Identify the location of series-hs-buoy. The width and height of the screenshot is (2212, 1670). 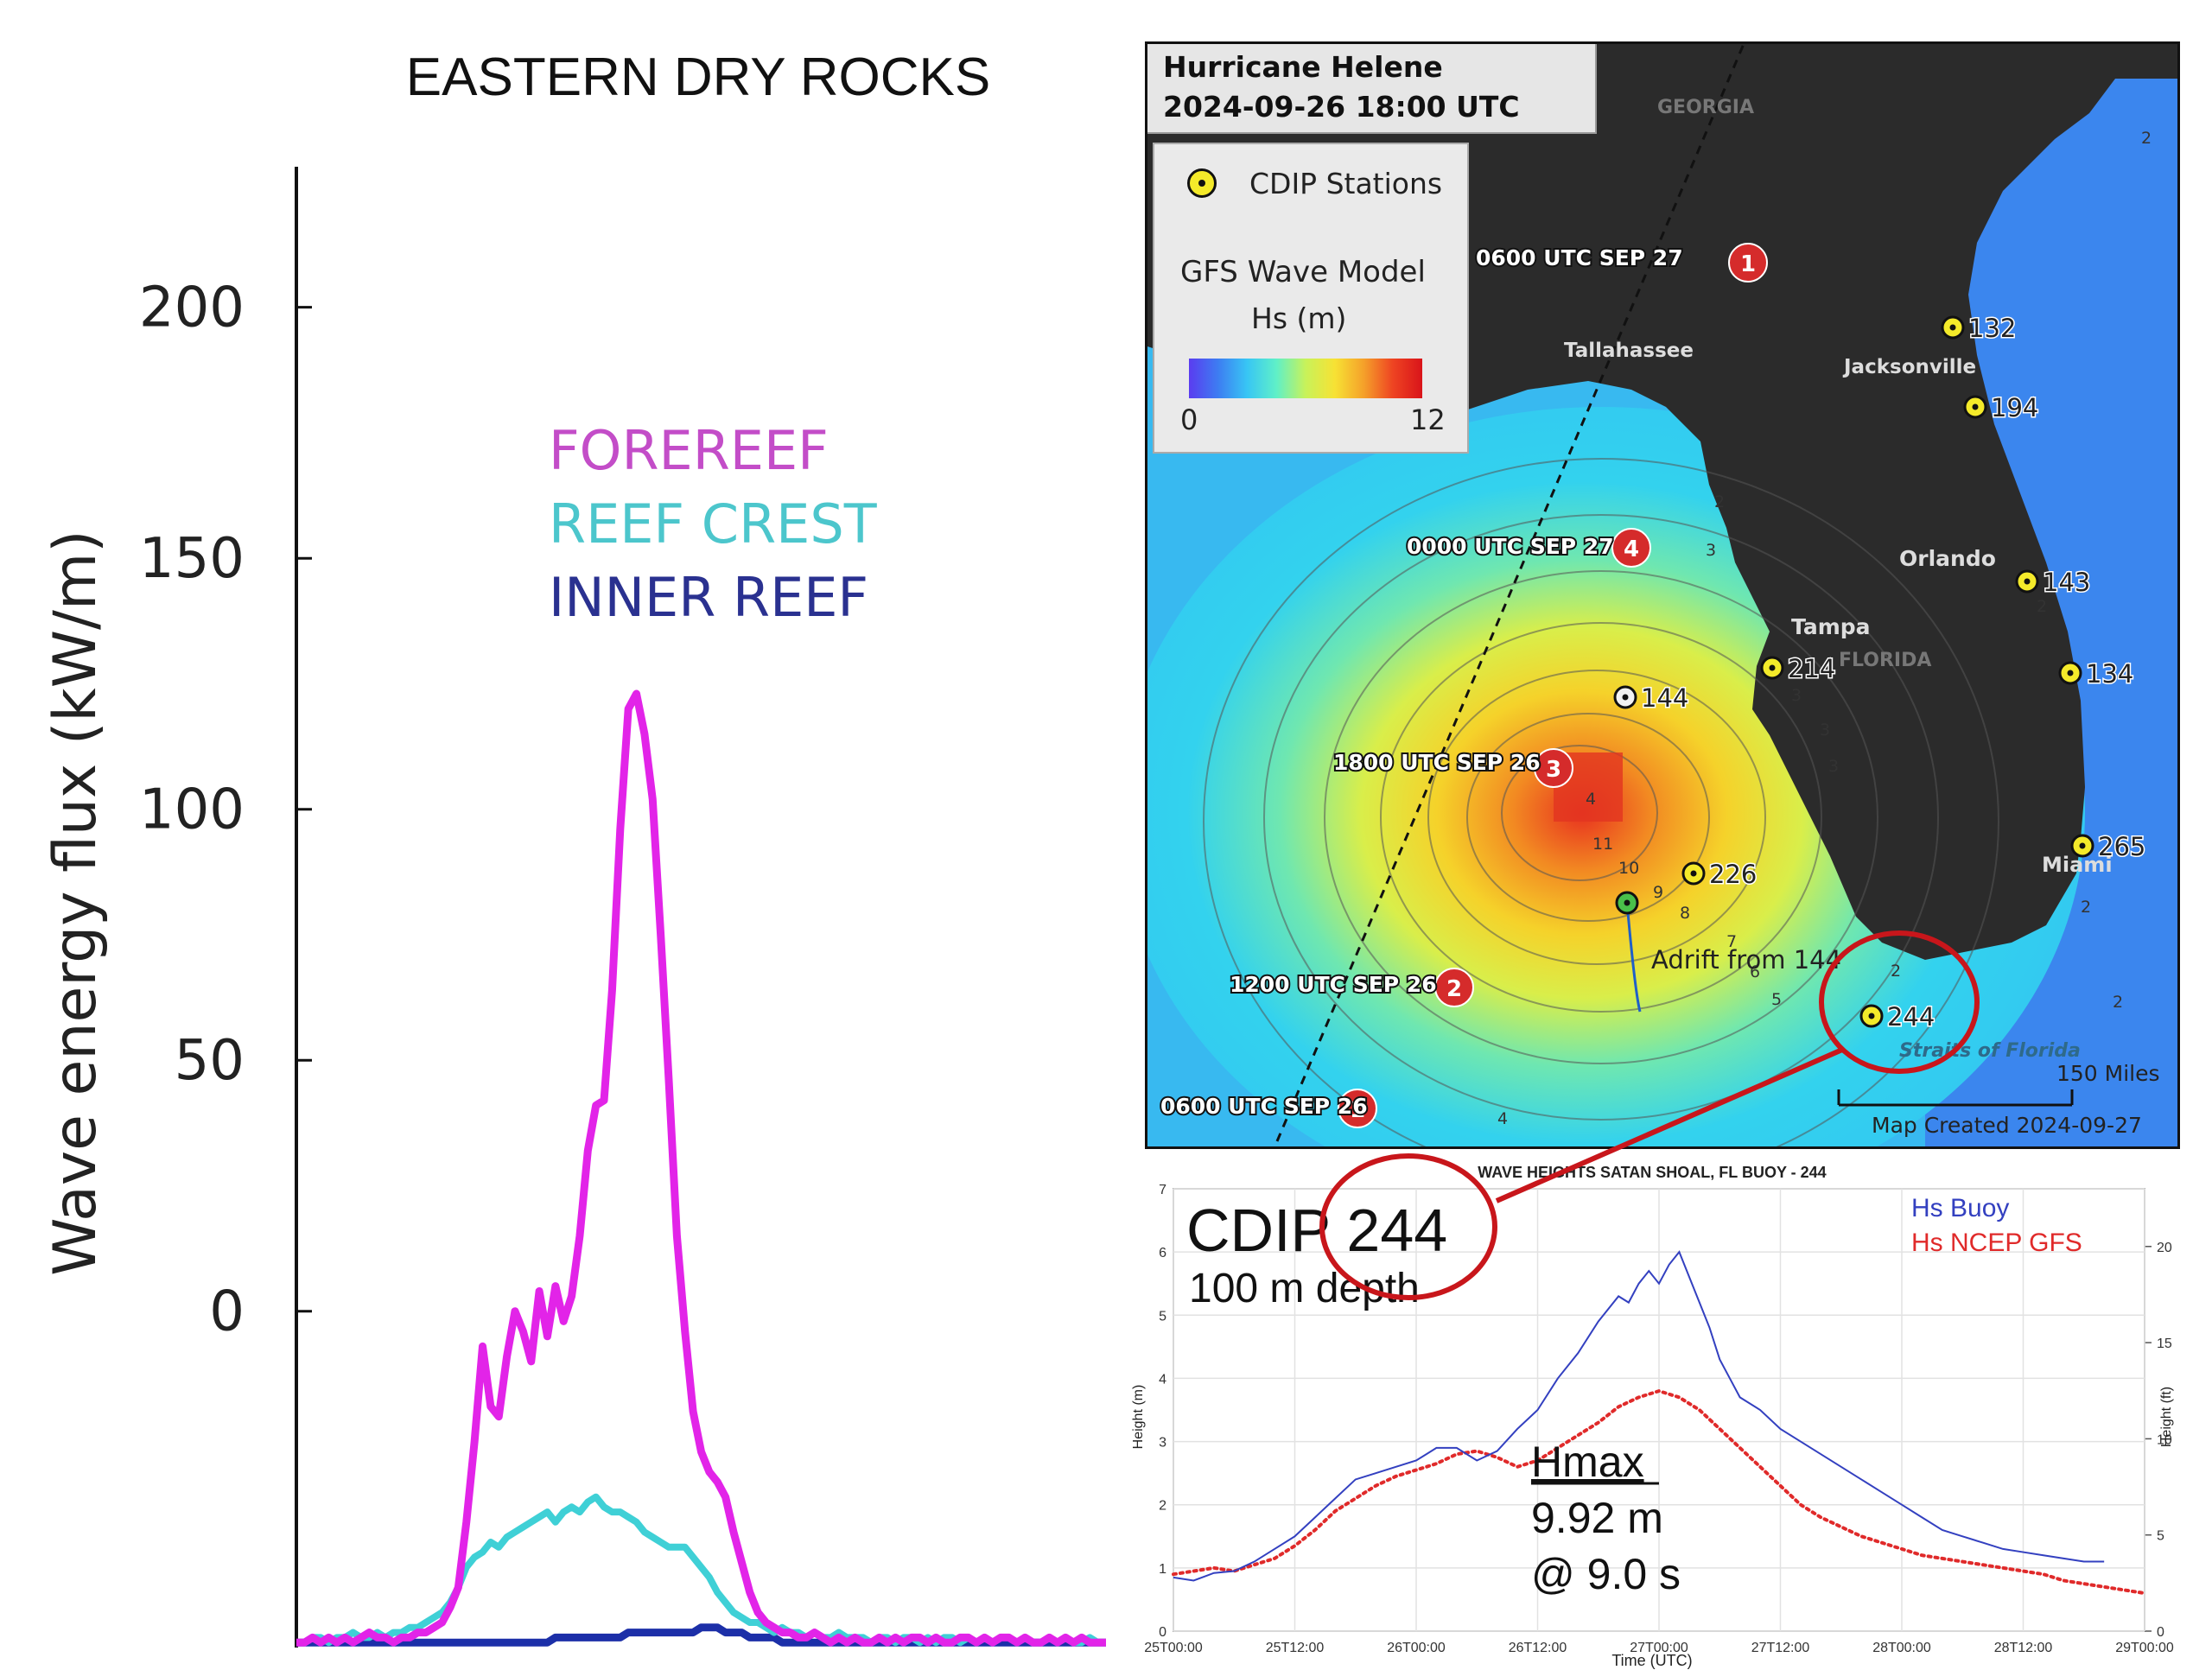
(1639, 1416).